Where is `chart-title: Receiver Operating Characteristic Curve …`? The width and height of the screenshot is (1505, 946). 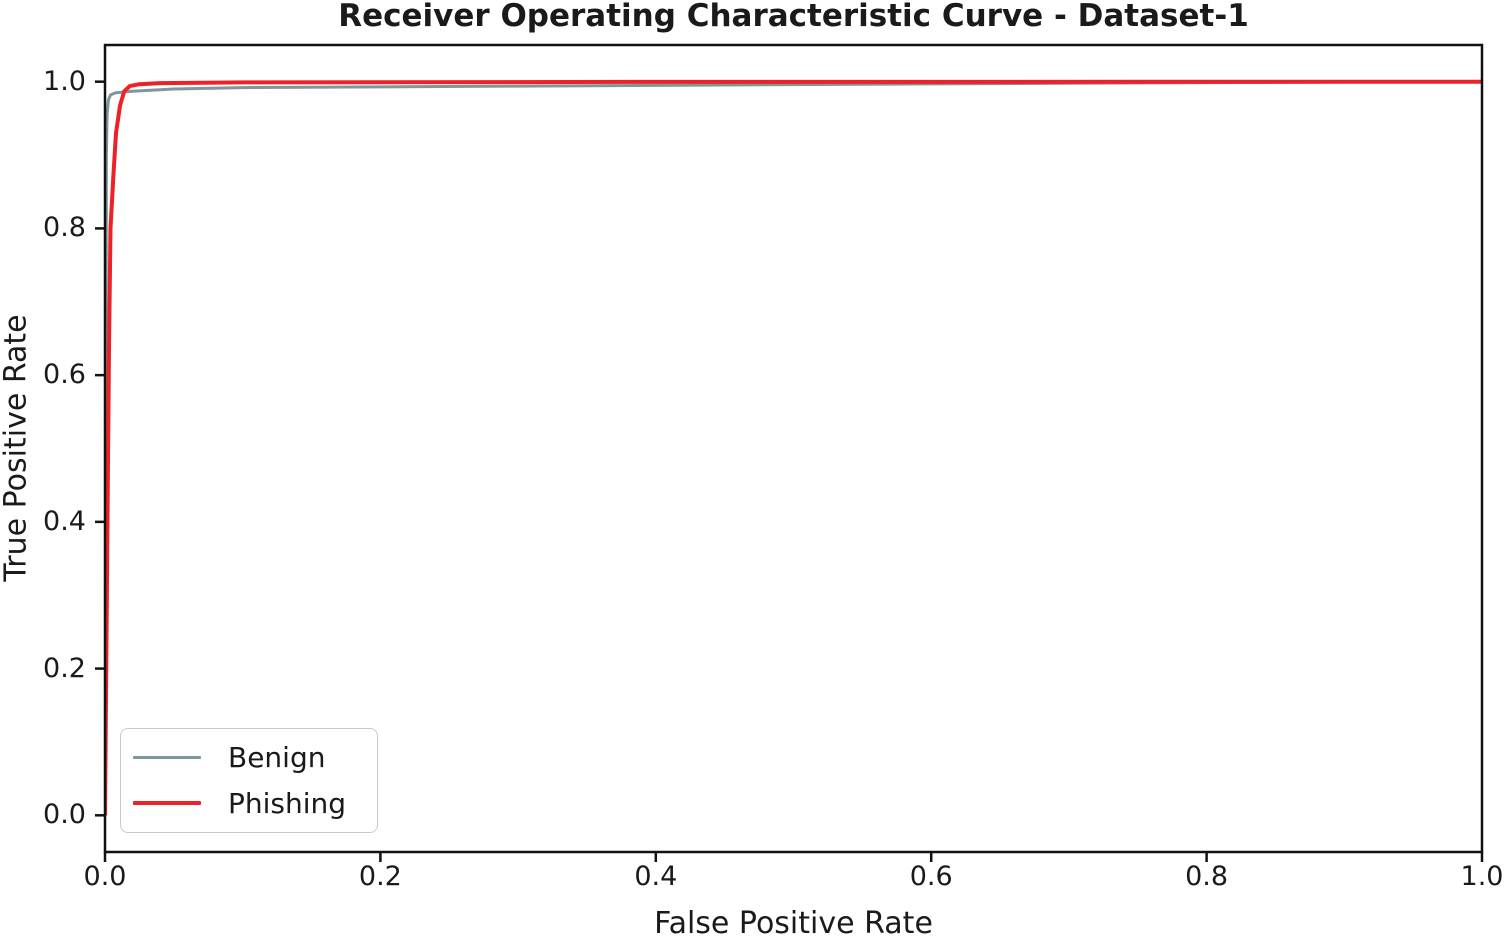
chart-title: Receiver Operating Characteristic Curve … is located at coordinates (793, 17).